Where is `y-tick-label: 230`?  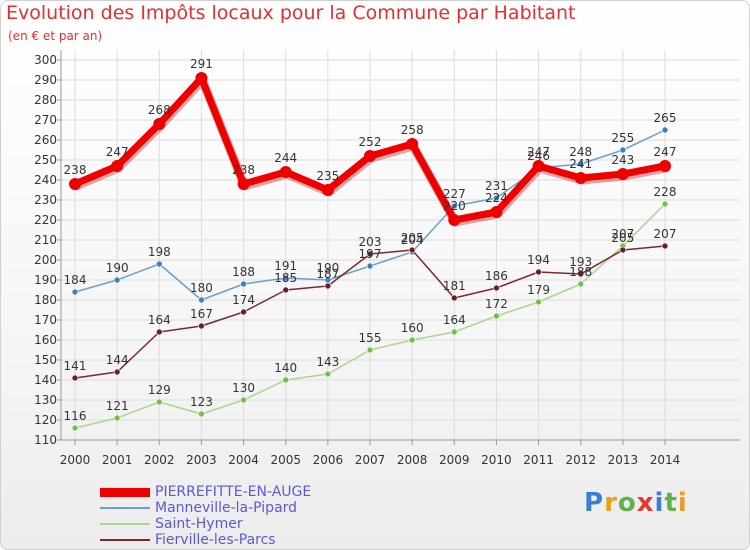
y-tick-label: 230 is located at coordinates (45, 200).